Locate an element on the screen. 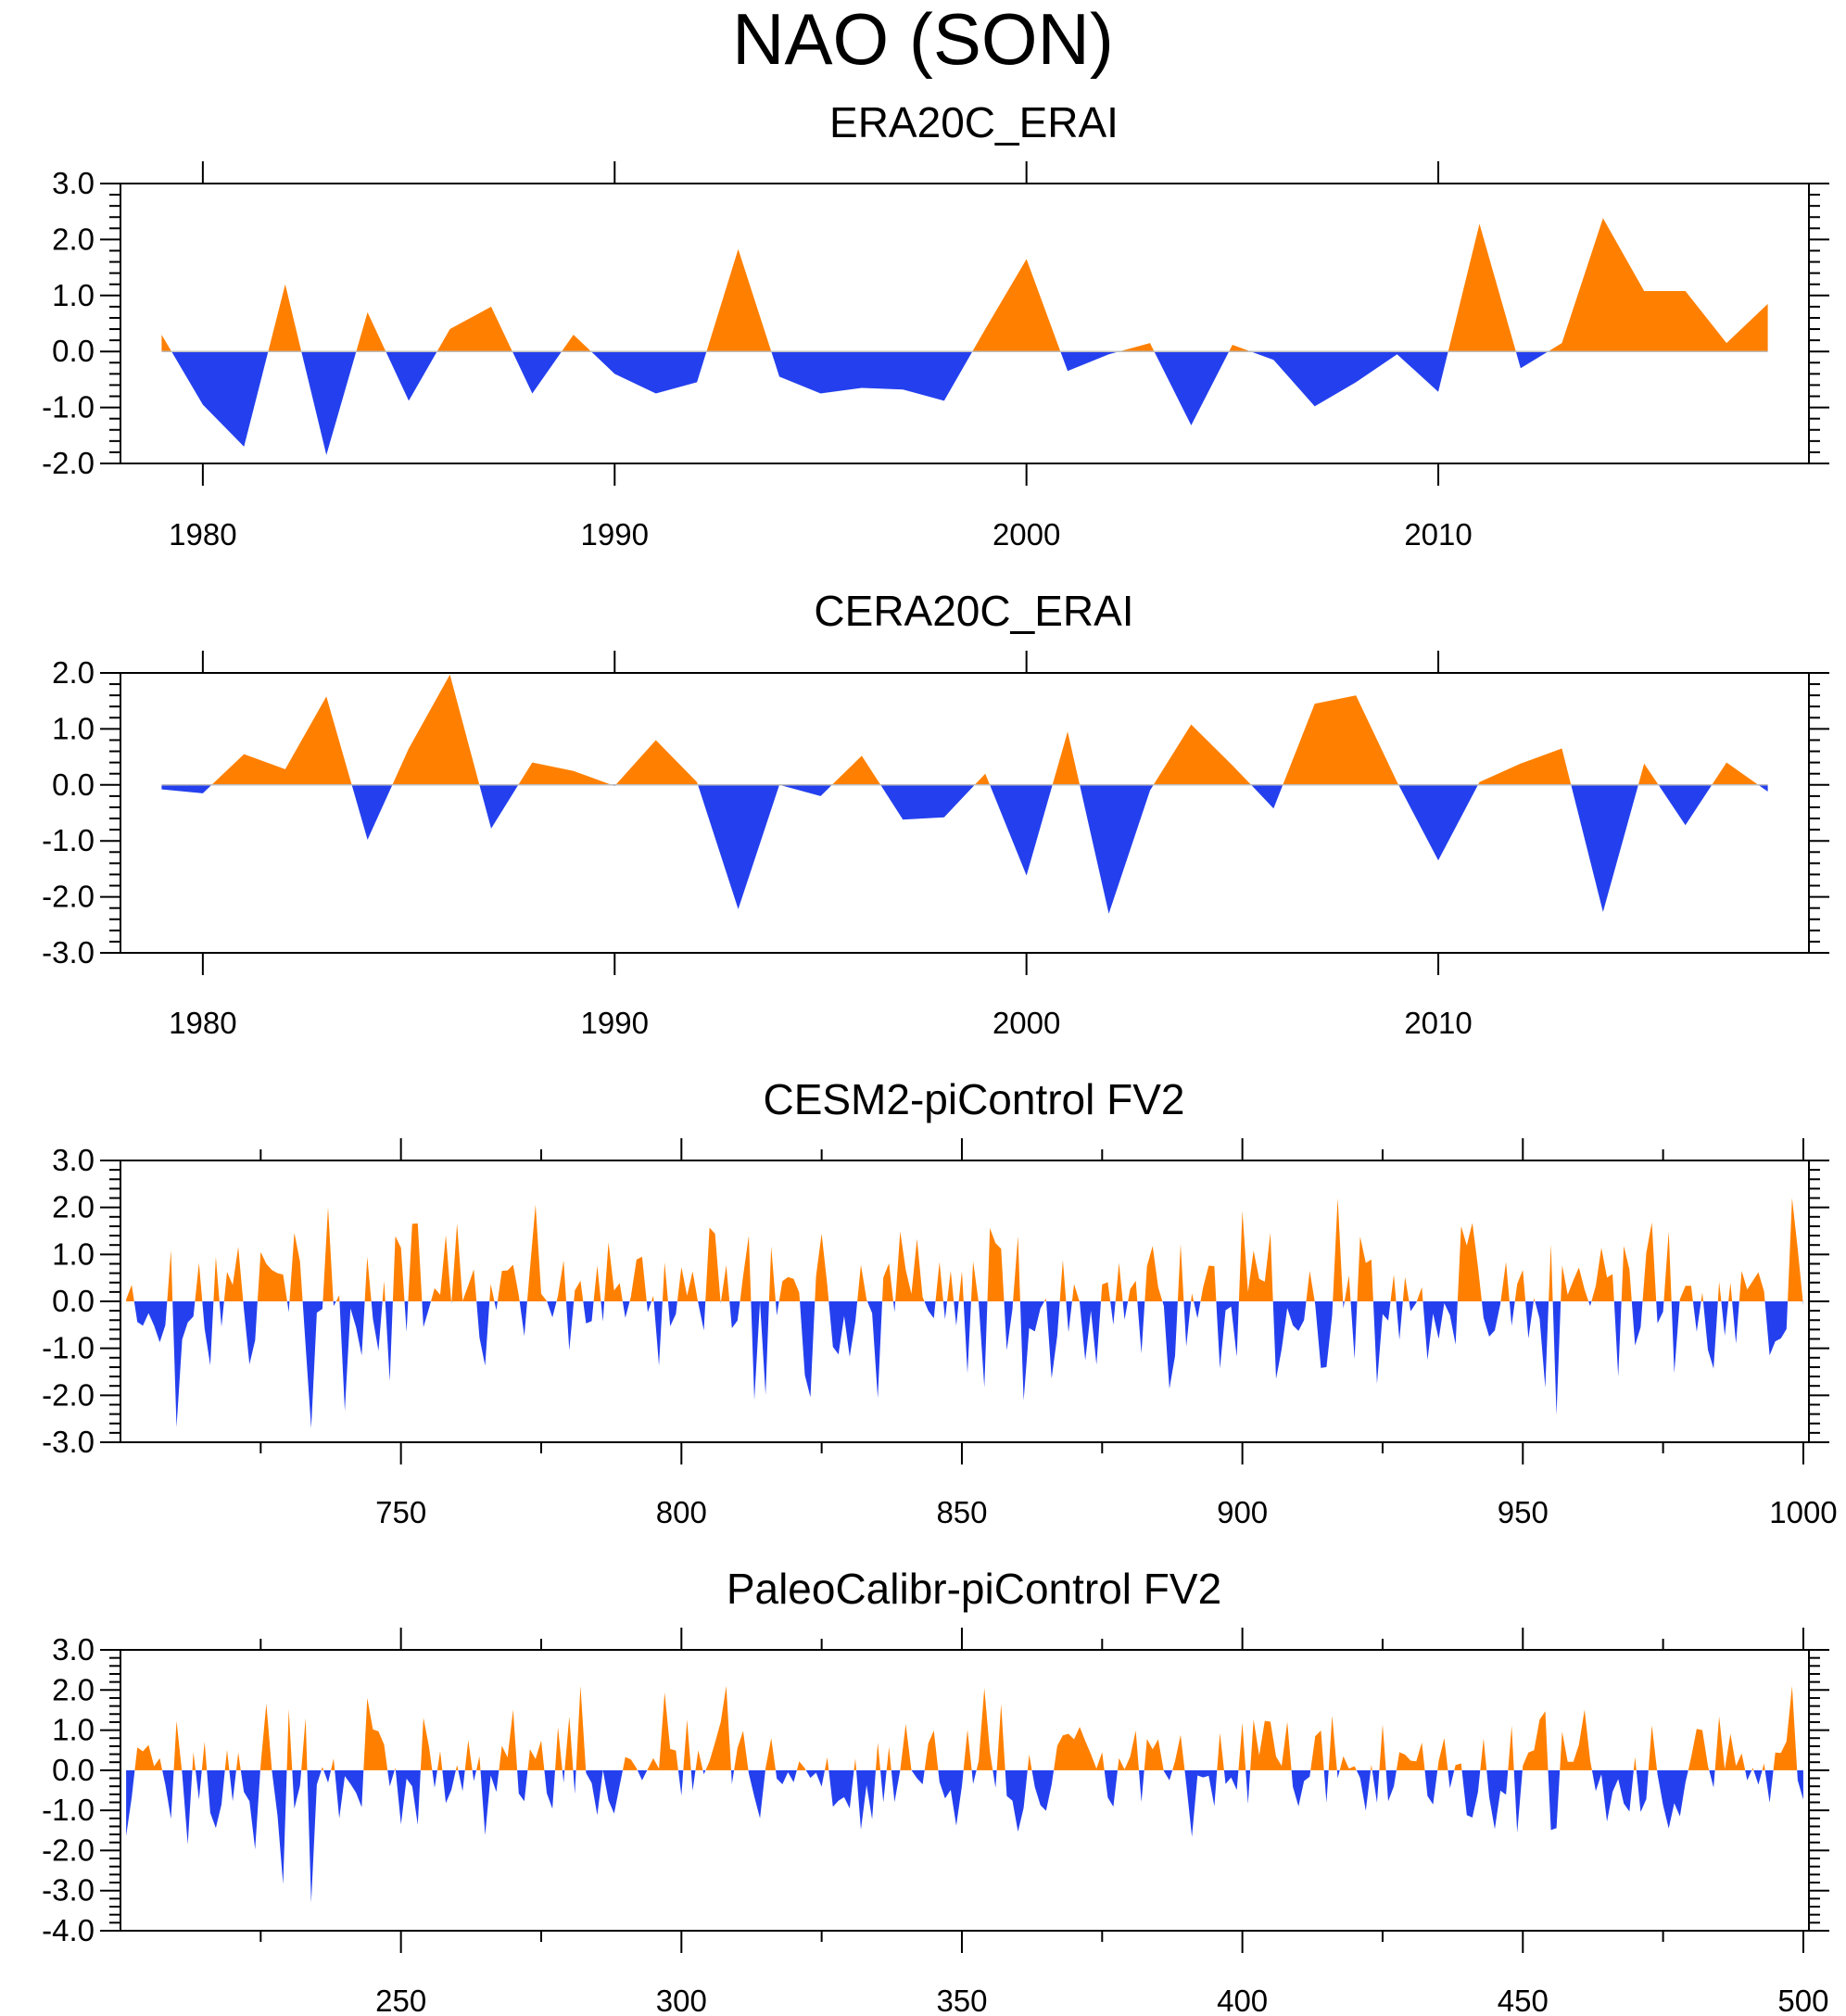 Image resolution: width=1846 pixels, height=2016 pixels. x-tick-label: 1990 is located at coordinates (615, 534).